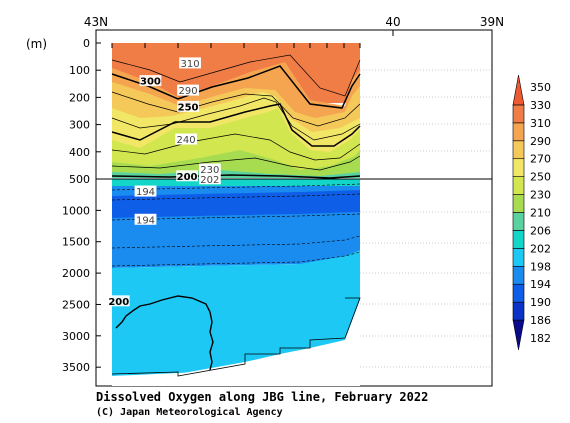 The image size is (570, 423). I want to click on colorbar-label: 190, so click(540, 302).